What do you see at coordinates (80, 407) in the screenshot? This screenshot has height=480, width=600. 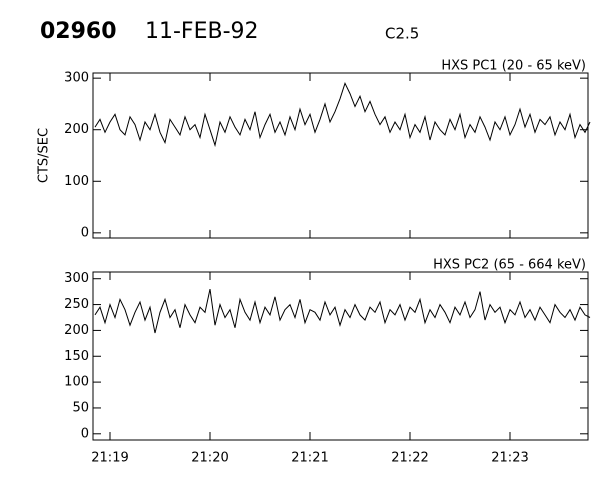 I see `y-tick-label: 50` at bounding box center [80, 407].